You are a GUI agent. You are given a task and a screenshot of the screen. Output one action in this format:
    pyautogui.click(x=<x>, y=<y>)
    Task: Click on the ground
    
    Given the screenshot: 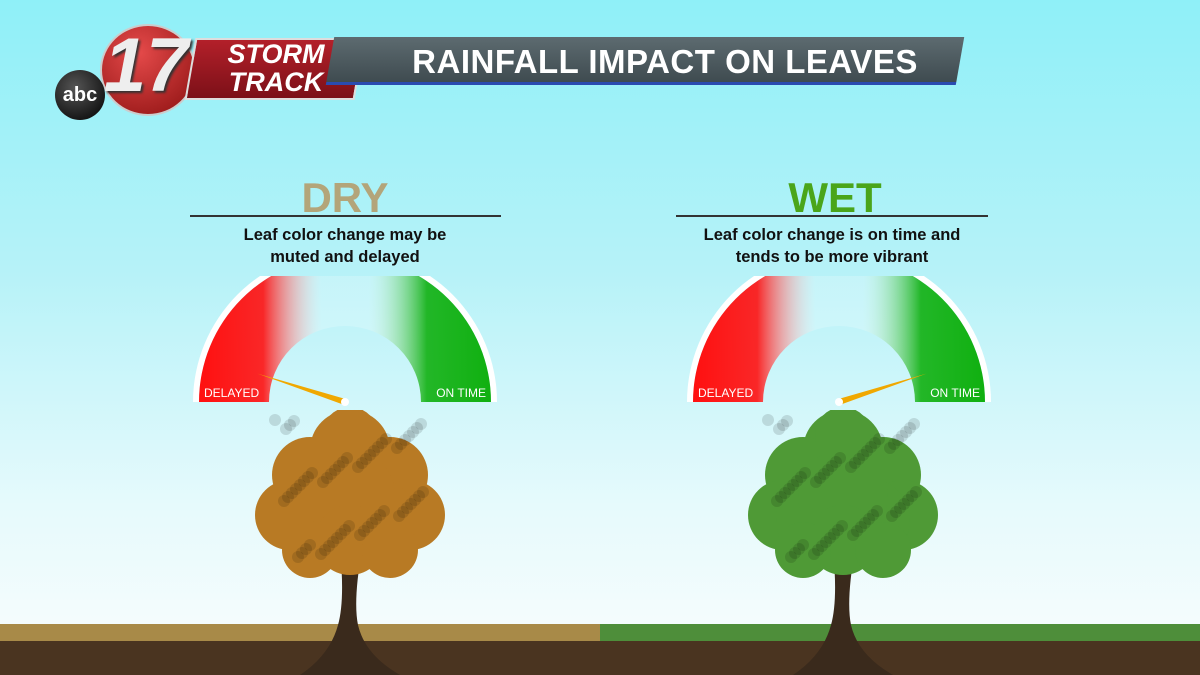 What is the action you would take?
    pyautogui.click(x=600, y=658)
    